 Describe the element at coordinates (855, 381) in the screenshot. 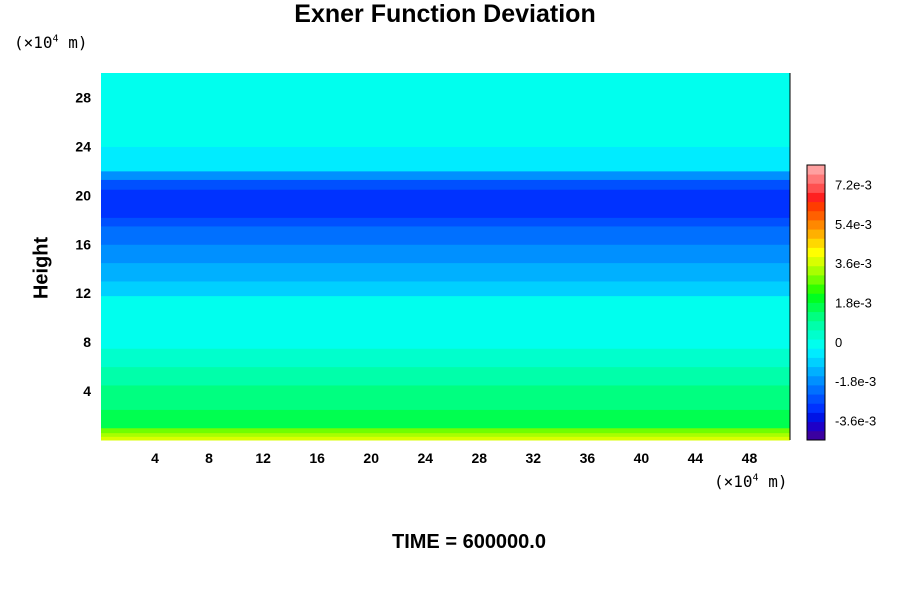

I see `colorbar-tick-label: -1.8e-3` at that location.